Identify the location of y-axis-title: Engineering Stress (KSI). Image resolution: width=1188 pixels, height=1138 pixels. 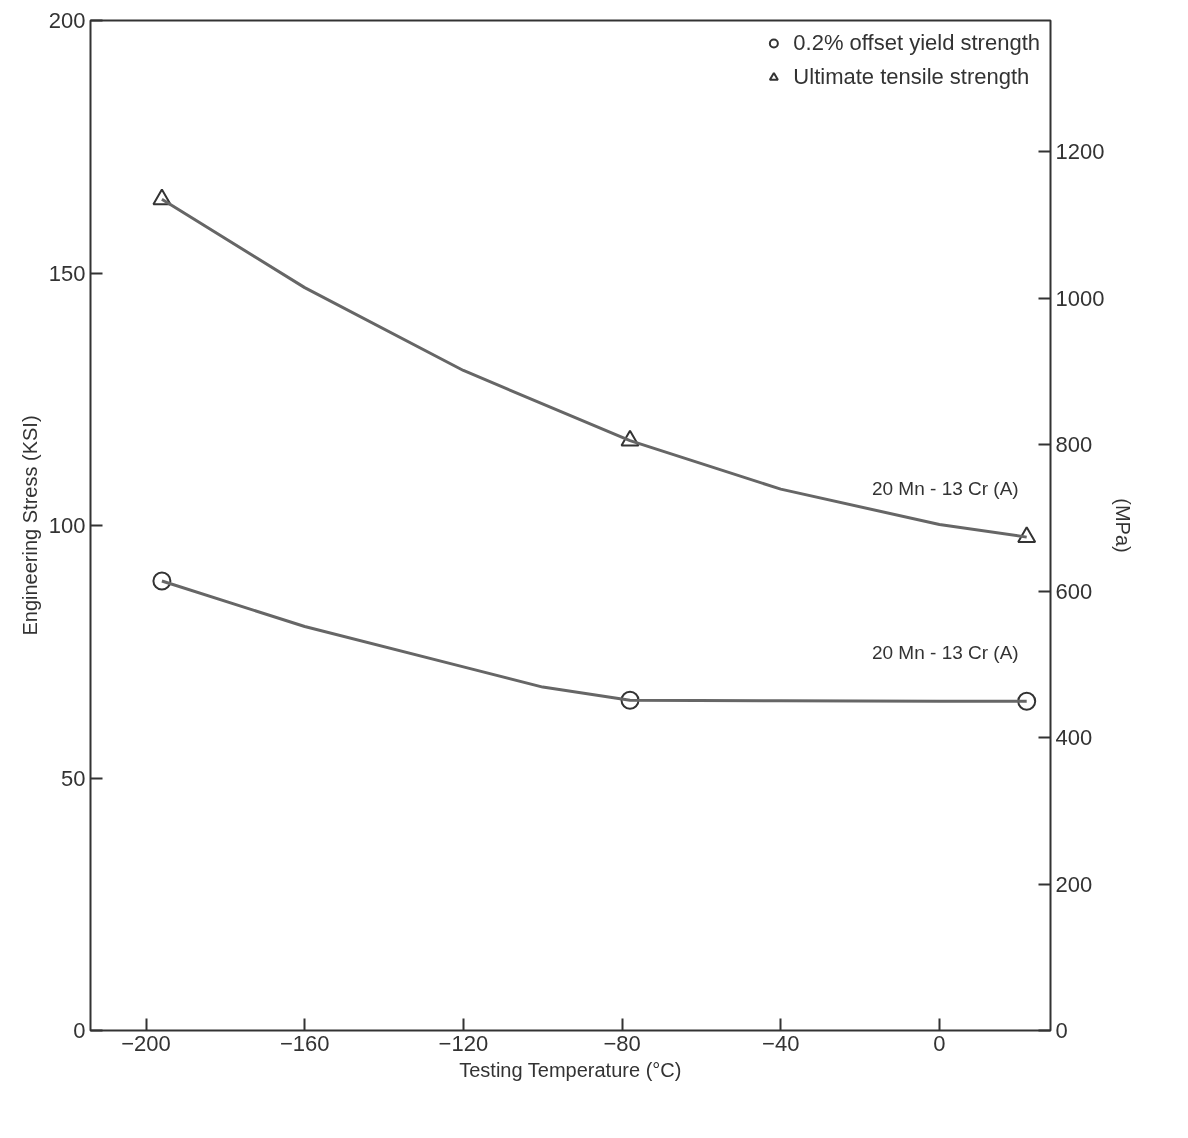
(29, 525).